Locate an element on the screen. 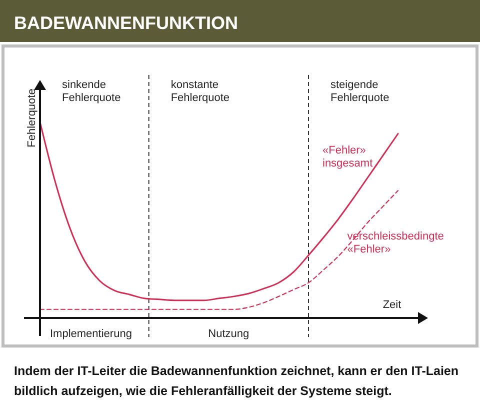 Image resolution: width=480 pixels, height=418 pixels. text: Indem der IT-Leiter die Badewannenfunktion zeichnet, kann er den IT-Laien bildlich aufzeigen, wie die Fehleranfälligkeit der Systeme steigt. is located at coordinates (236, 381).